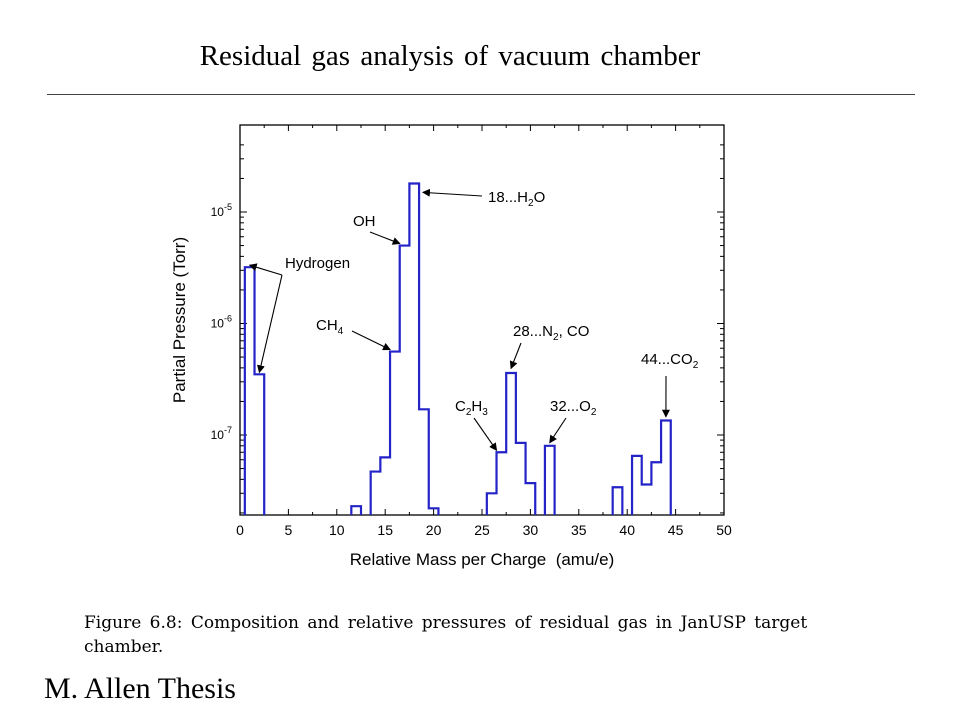 The image size is (960, 720). Describe the element at coordinates (724, 530) in the screenshot. I see `x-tick-label: 50` at that location.